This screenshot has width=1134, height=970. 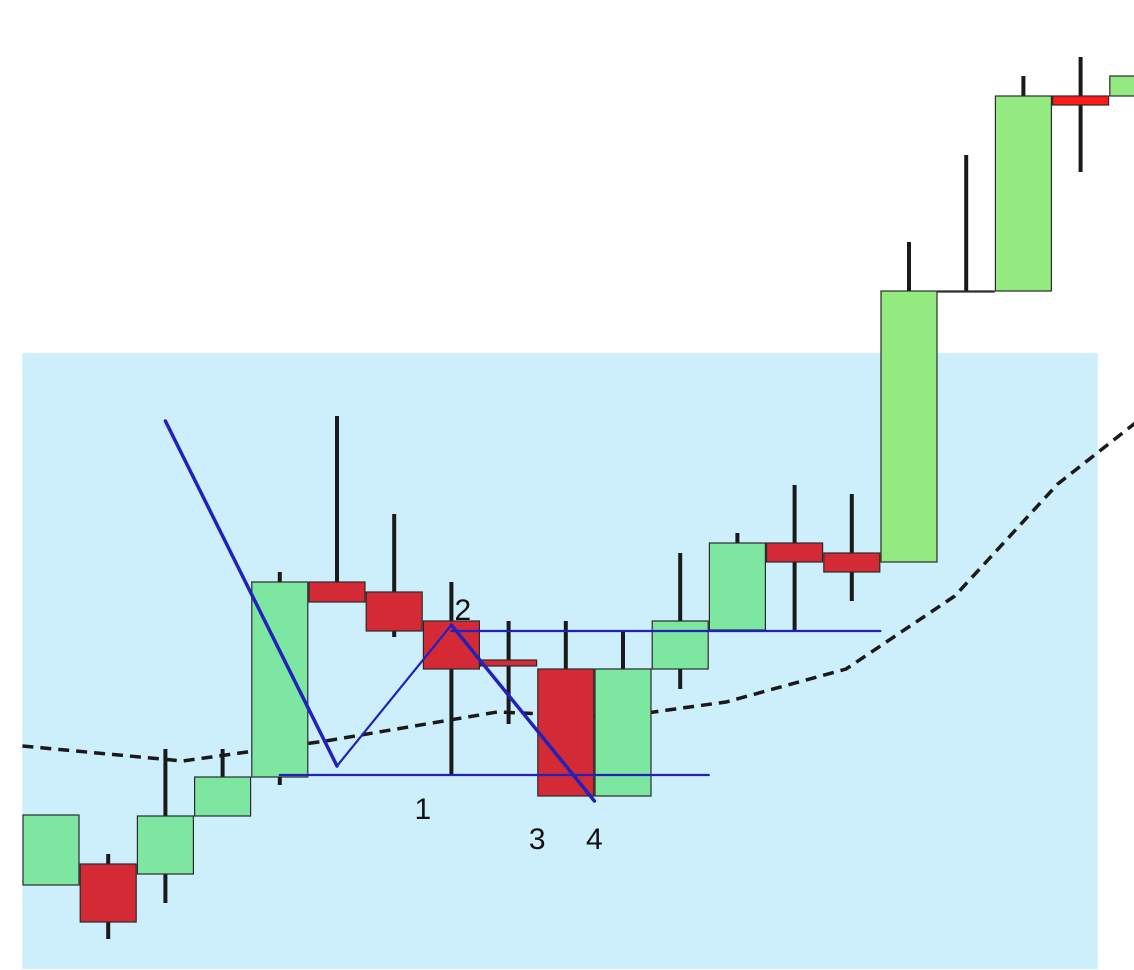 What do you see at coordinates (422, 809) in the screenshot?
I see `point-label: 1` at bounding box center [422, 809].